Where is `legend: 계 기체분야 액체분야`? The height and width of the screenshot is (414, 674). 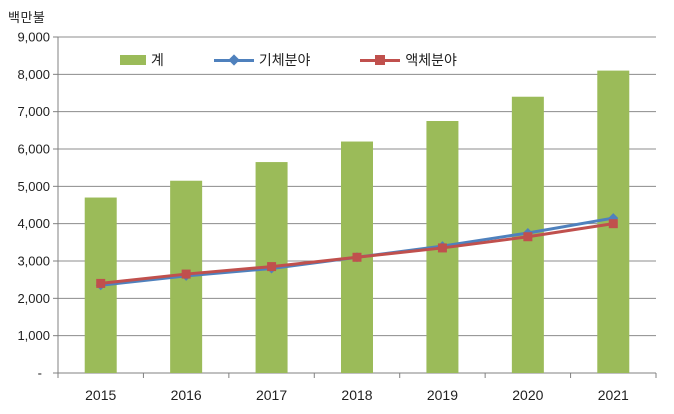
legend: 계 기체분야 액체분야 is located at coordinates (288, 60).